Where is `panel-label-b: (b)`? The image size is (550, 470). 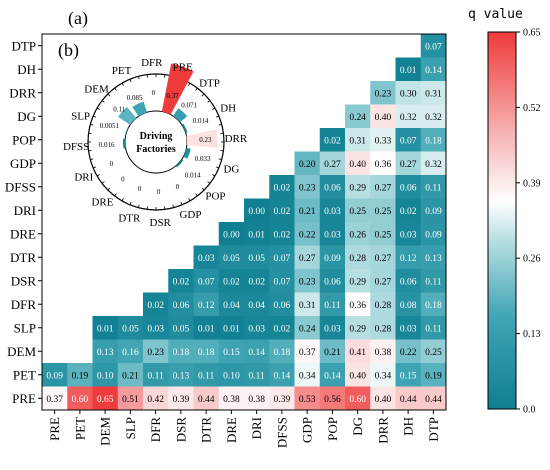
panel-label-b: (b) is located at coordinates (68, 50).